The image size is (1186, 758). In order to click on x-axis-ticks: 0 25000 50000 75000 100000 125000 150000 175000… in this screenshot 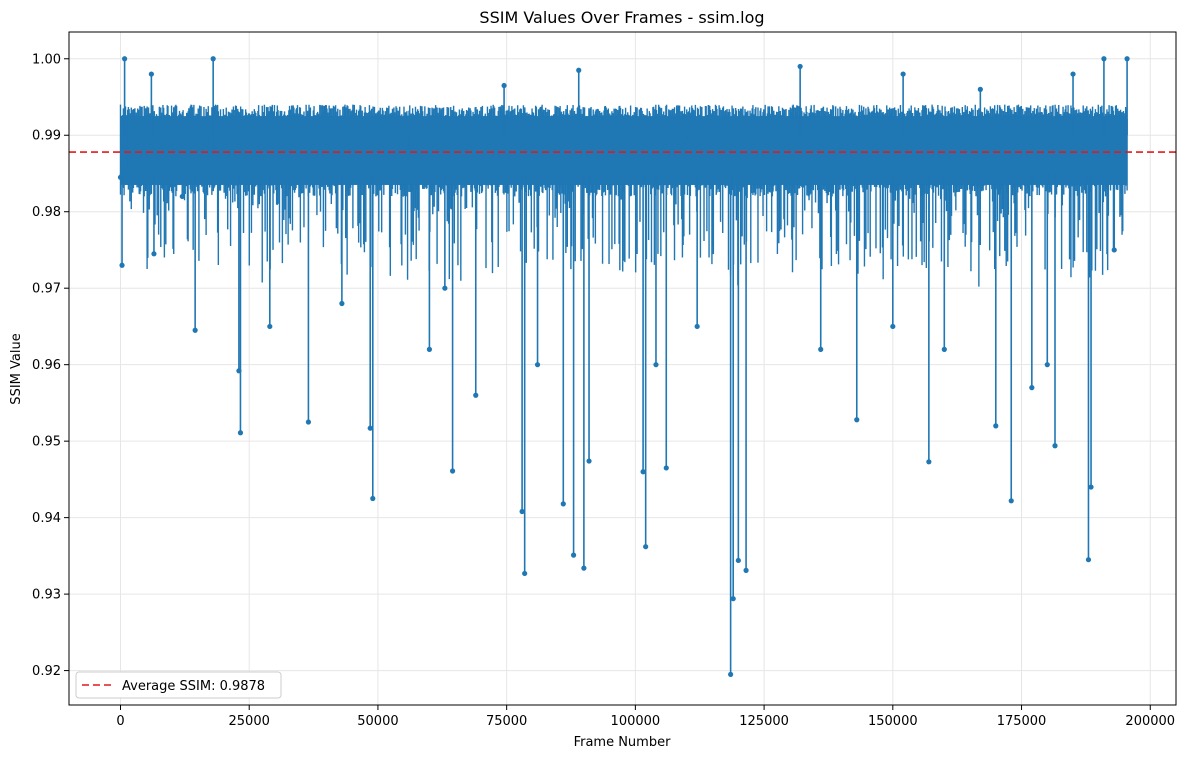, I will do `click(645, 717)`.